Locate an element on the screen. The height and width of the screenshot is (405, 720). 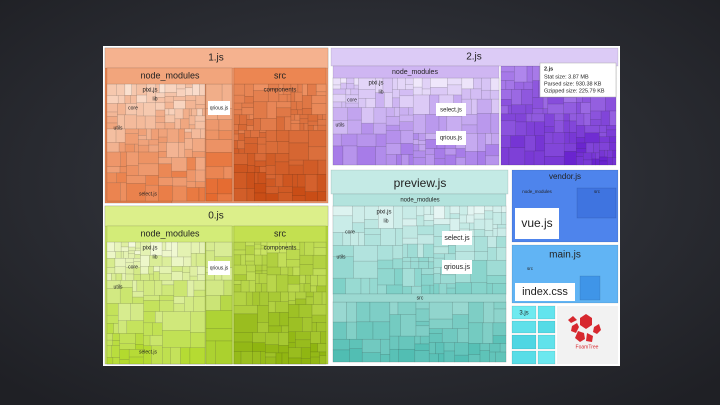
module-box is located at coordinates (451, 138).